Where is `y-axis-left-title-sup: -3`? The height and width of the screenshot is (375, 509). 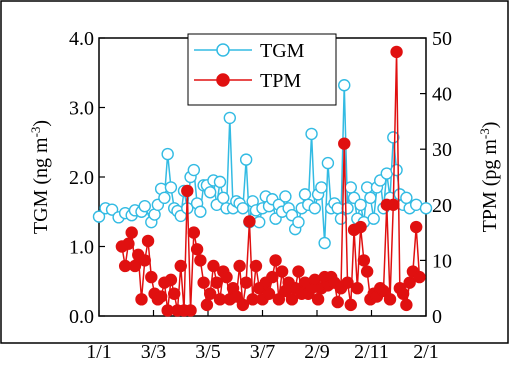
y-axis-left-title-sup: -3 is located at coordinates (35, 132).